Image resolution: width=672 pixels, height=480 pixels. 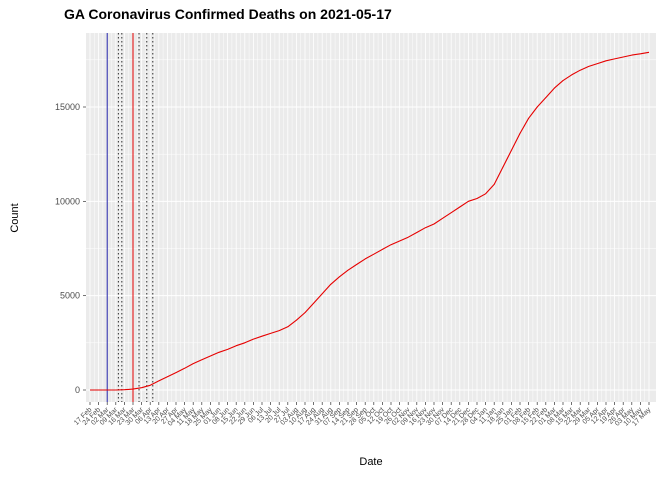 I want to click on y-tick-label: 0, so click(x=77, y=390).